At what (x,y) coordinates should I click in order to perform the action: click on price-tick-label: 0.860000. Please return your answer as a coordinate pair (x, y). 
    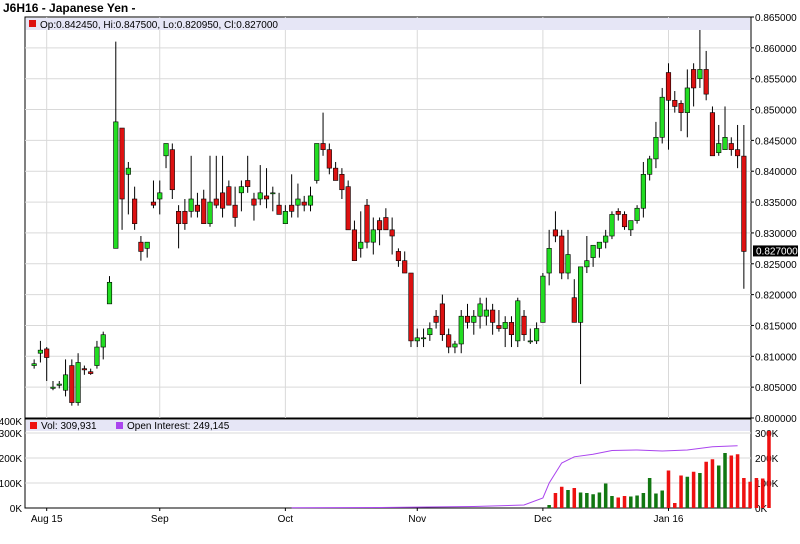
    Looking at the image, I should click on (776, 49).